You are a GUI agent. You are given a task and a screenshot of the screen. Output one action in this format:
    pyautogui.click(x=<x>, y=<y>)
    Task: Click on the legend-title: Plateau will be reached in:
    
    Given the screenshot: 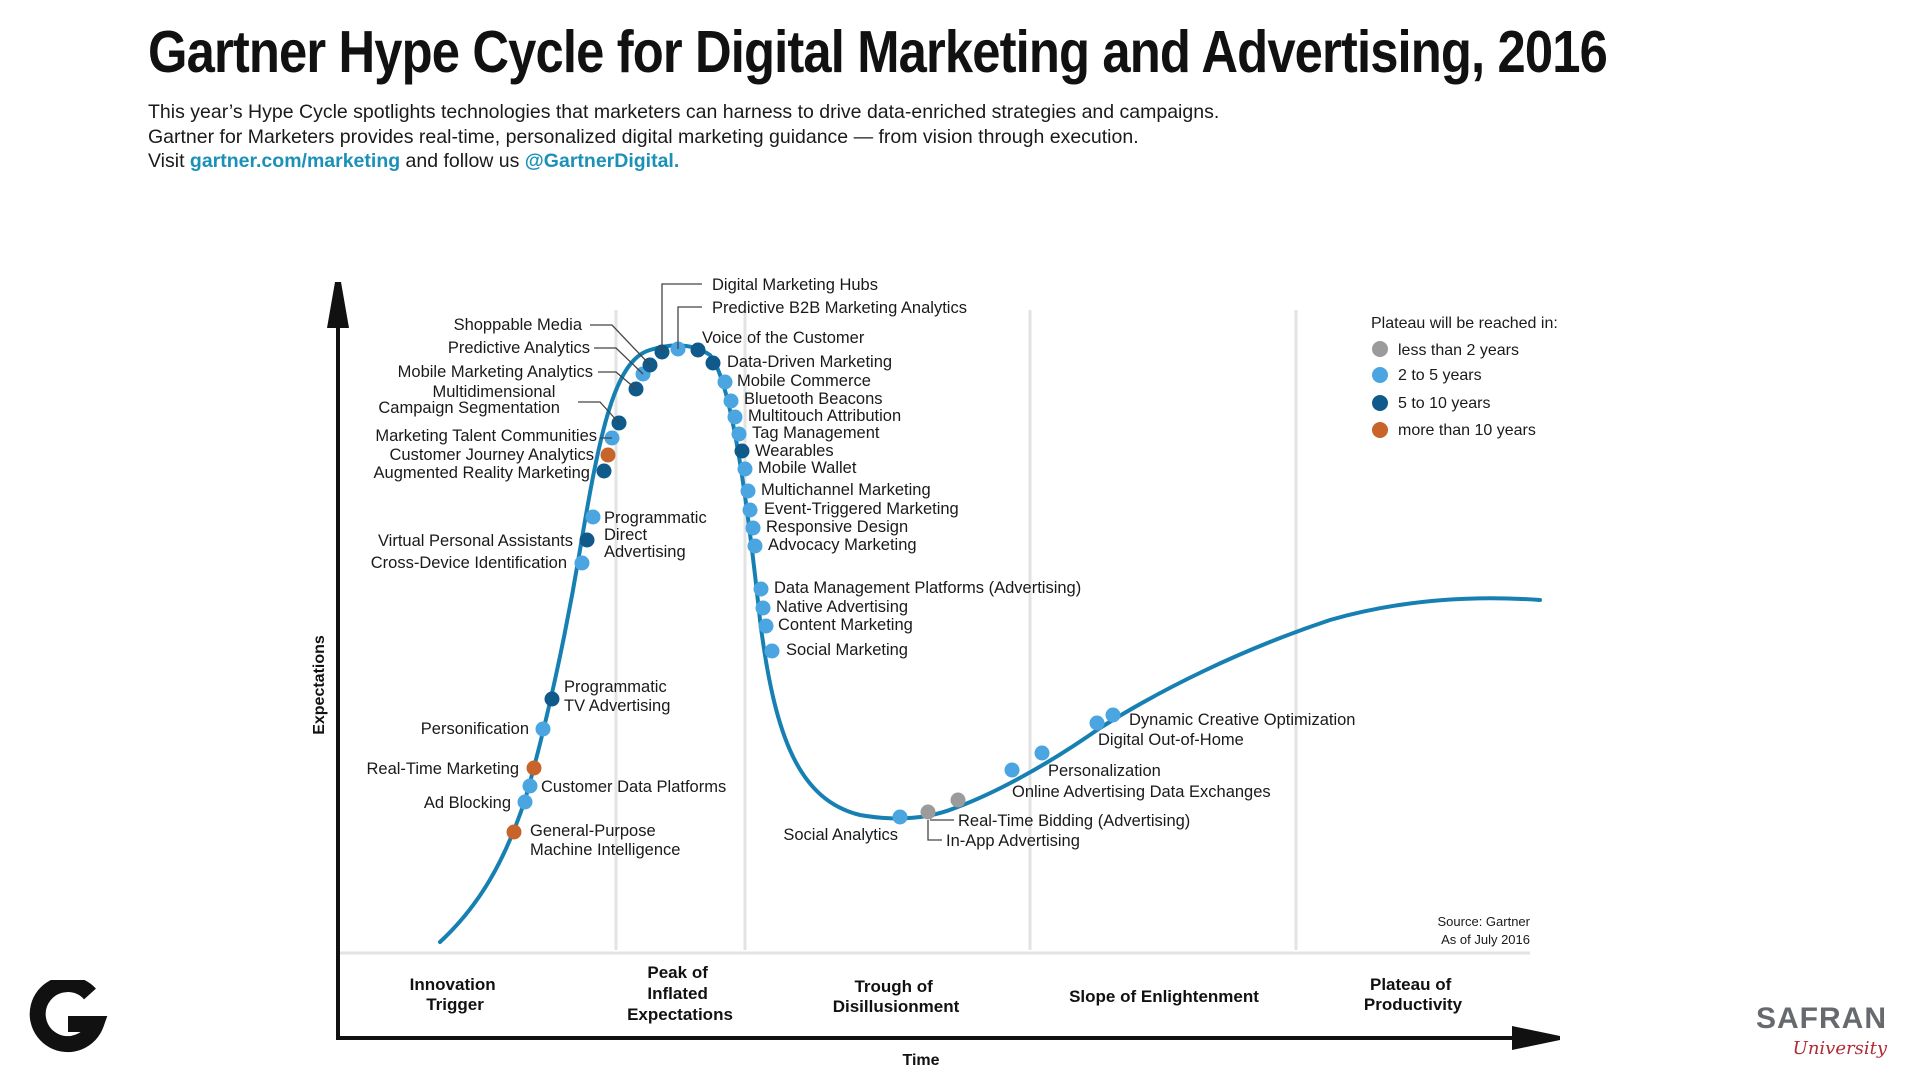 What is the action you would take?
    pyautogui.click(x=1464, y=323)
    